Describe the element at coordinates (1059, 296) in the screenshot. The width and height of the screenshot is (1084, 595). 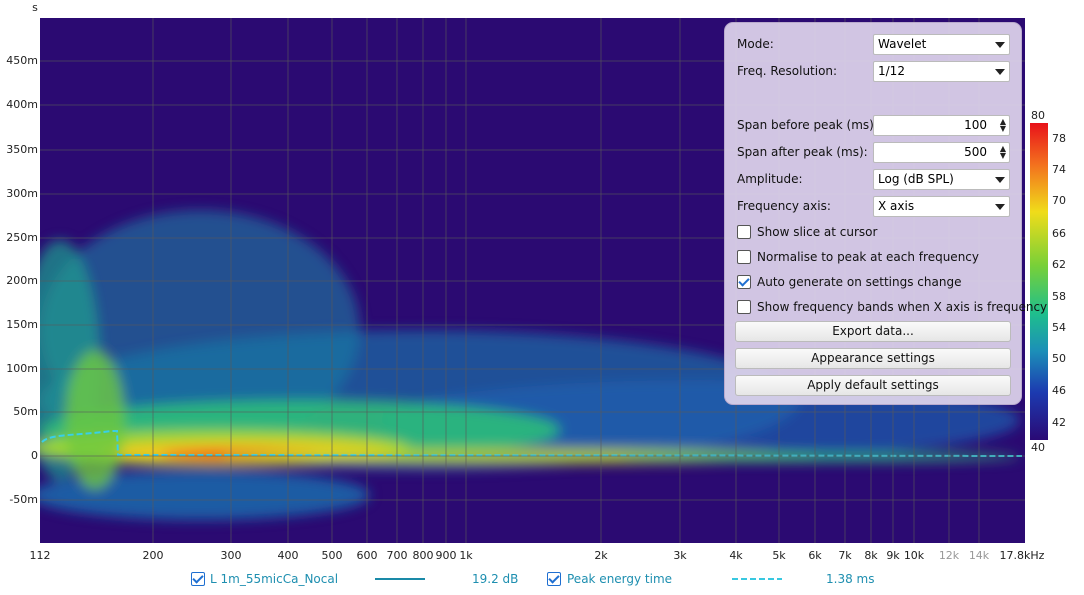
I see `colorbar-label: 58` at that location.